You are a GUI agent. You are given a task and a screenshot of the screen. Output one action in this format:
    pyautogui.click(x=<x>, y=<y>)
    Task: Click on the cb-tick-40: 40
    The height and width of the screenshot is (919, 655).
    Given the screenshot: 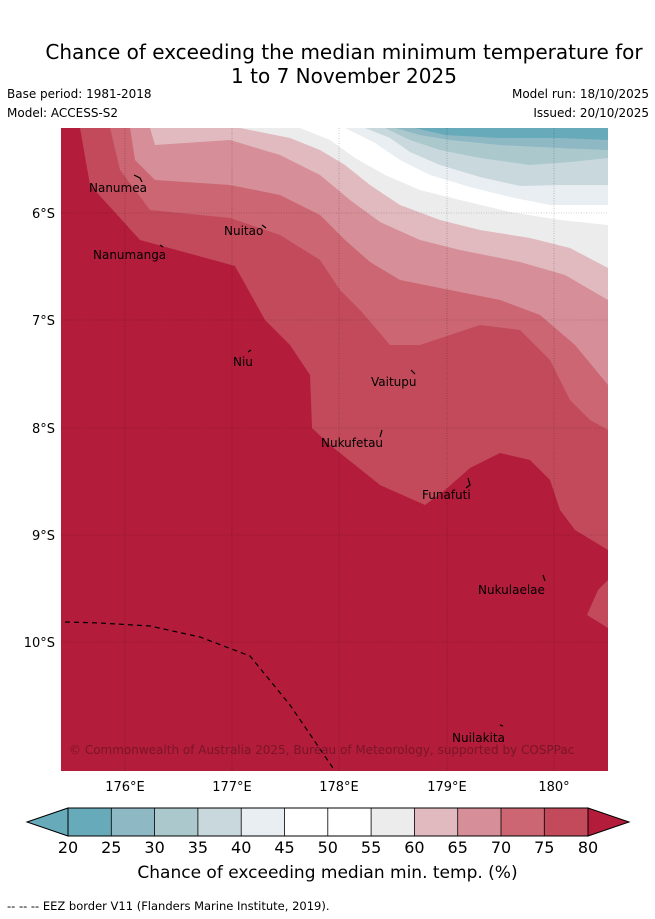 What is the action you would take?
    pyautogui.click(x=241, y=847)
    